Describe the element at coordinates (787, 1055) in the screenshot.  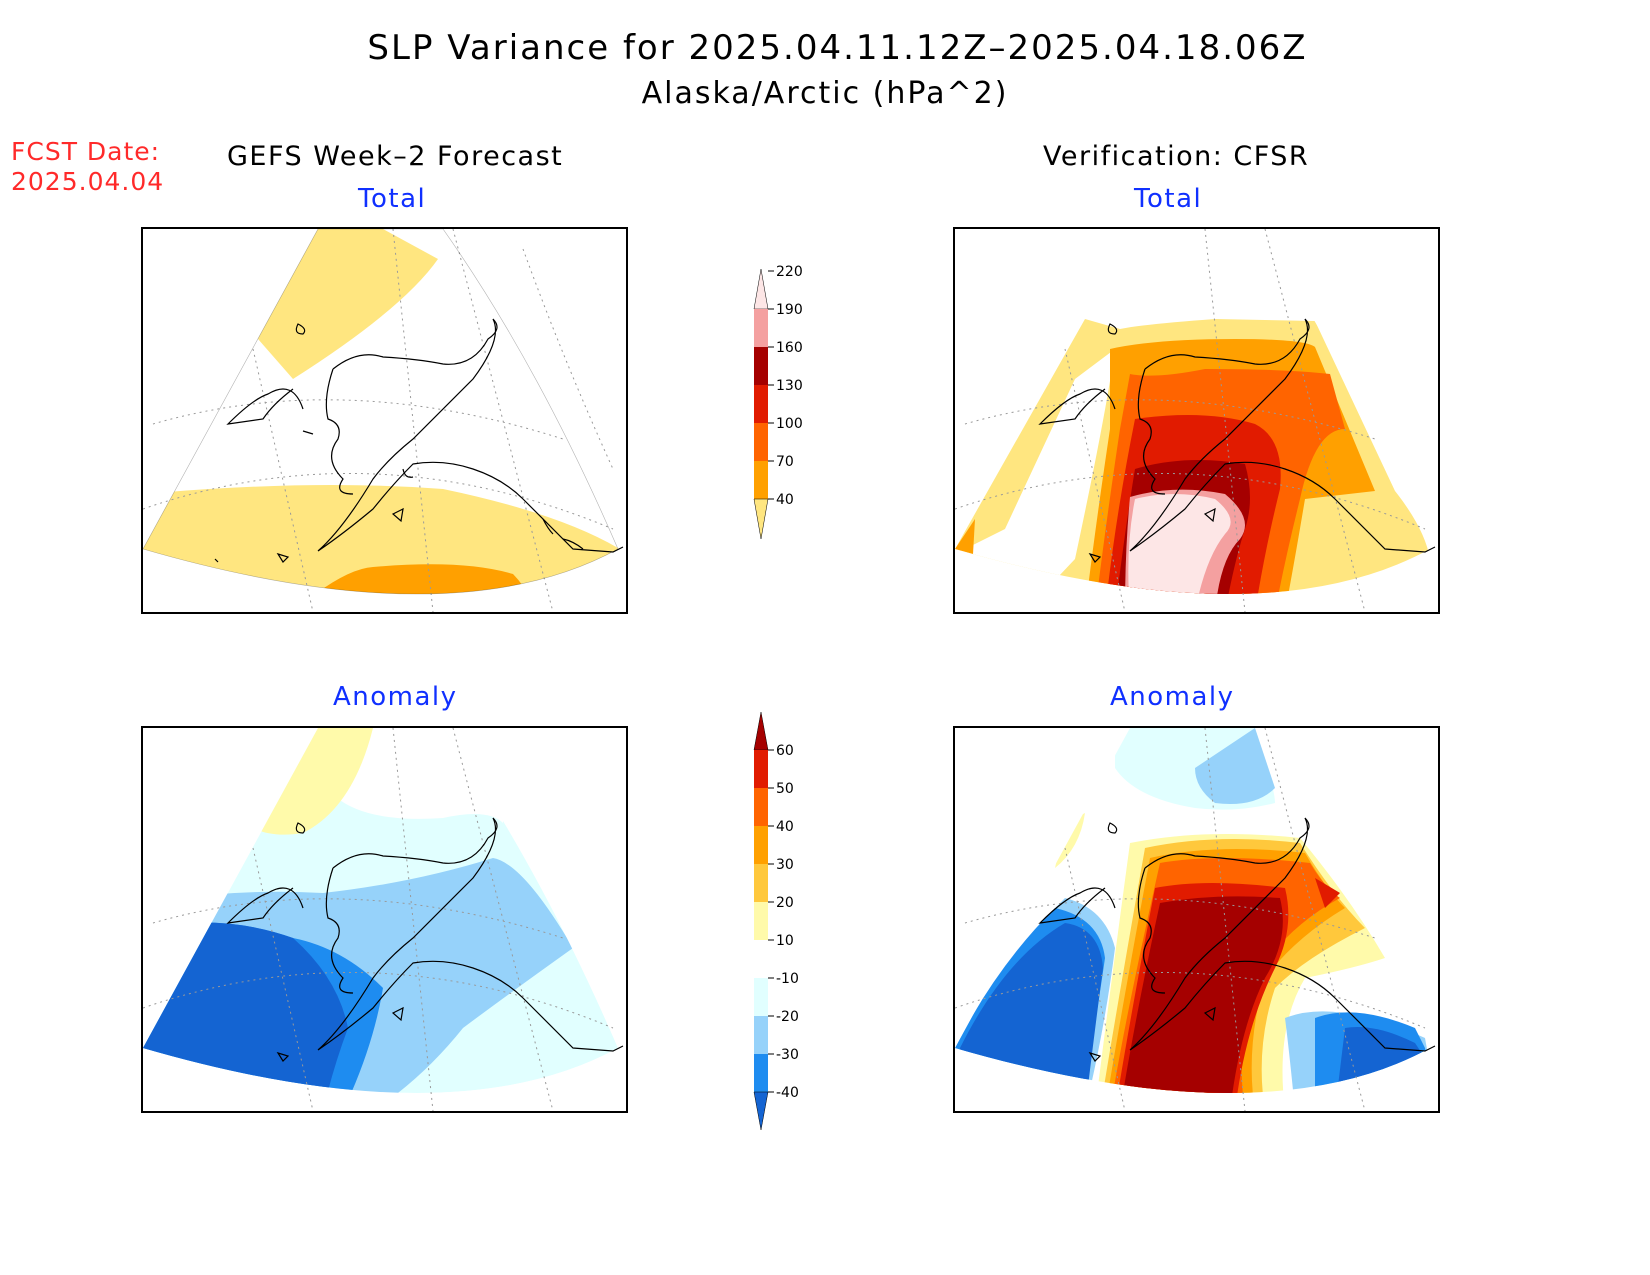
I see `colorbar-anomaly-tick-label: -30` at that location.